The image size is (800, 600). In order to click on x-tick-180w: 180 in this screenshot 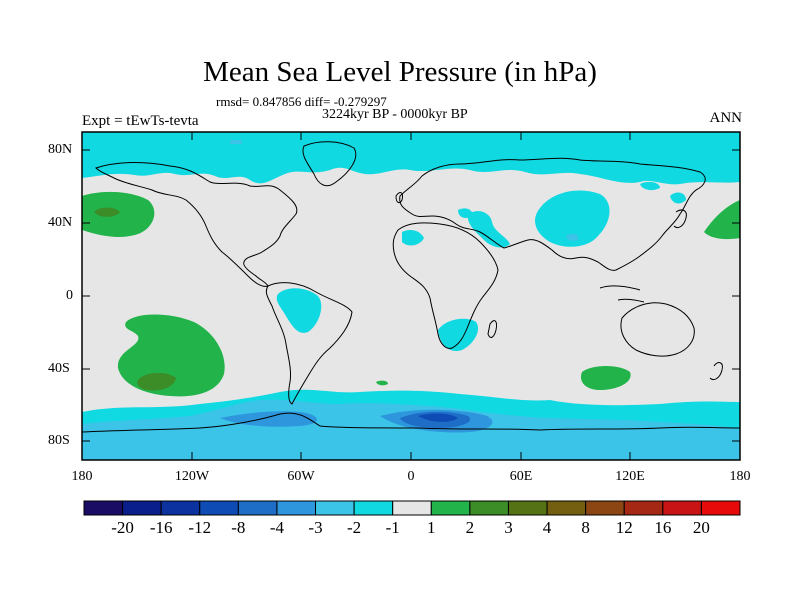, I will do `click(82, 476)`.